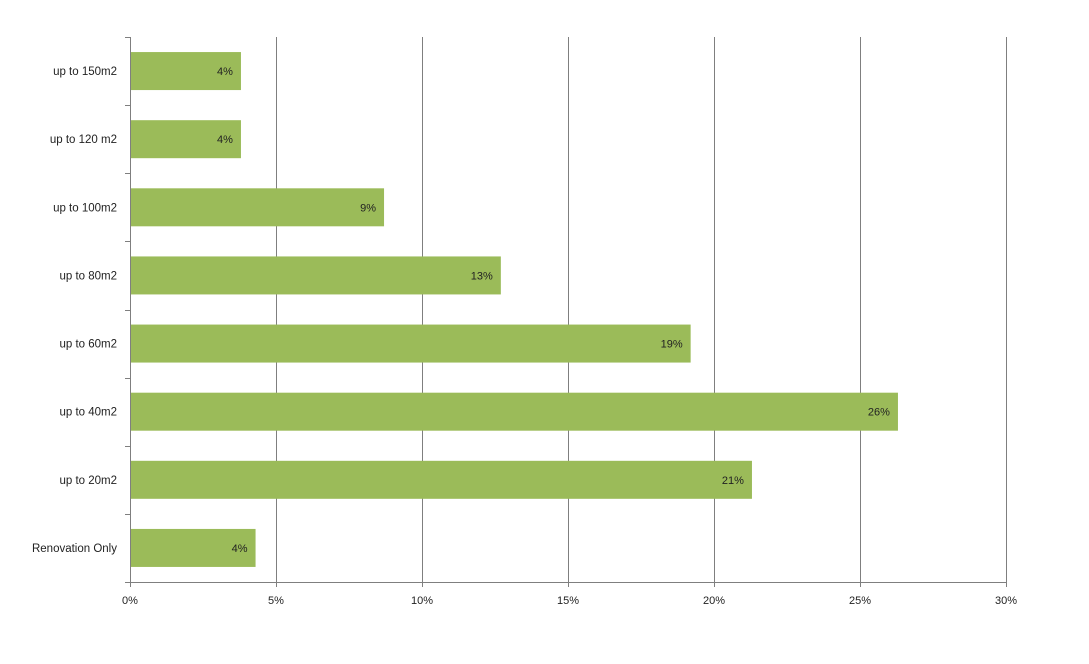 The height and width of the screenshot is (664, 1089). What do you see at coordinates (482, 276) in the screenshot?
I see `data-label: 13%` at bounding box center [482, 276].